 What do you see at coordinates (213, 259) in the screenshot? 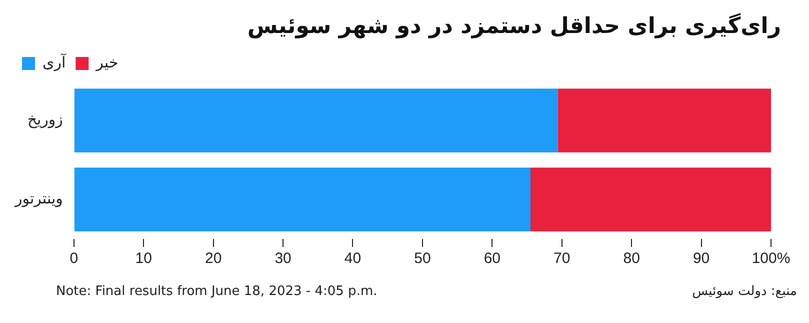
I see `x-tick-label: 20` at bounding box center [213, 259].